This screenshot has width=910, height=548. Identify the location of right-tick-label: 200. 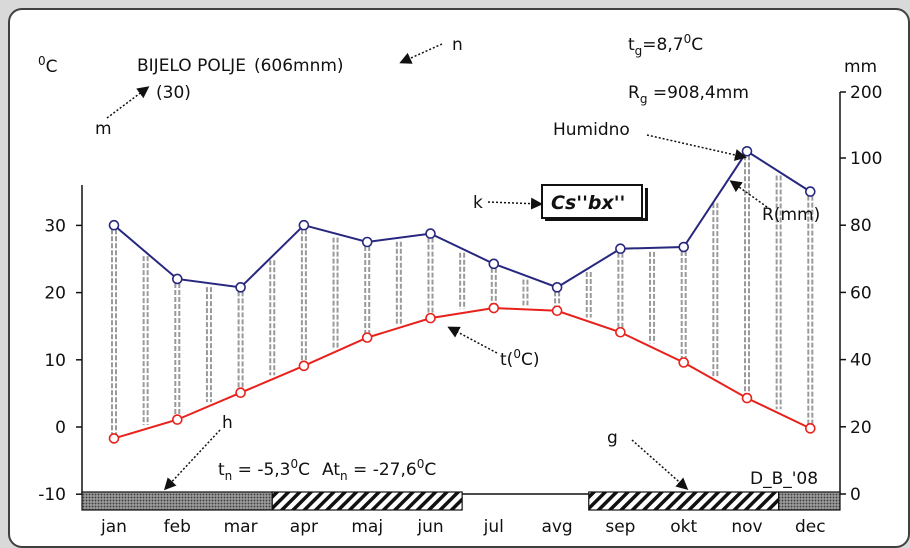
(866, 93).